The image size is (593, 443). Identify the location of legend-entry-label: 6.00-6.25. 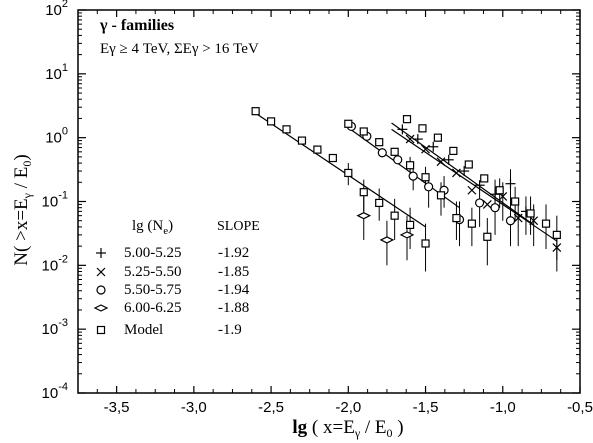
(153, 308).